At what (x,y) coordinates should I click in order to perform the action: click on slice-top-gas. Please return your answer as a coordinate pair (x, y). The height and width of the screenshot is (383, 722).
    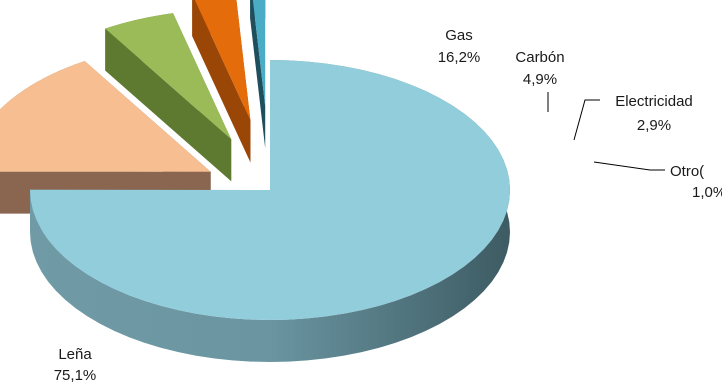
    Looking at the image, I should click on (105, 116).